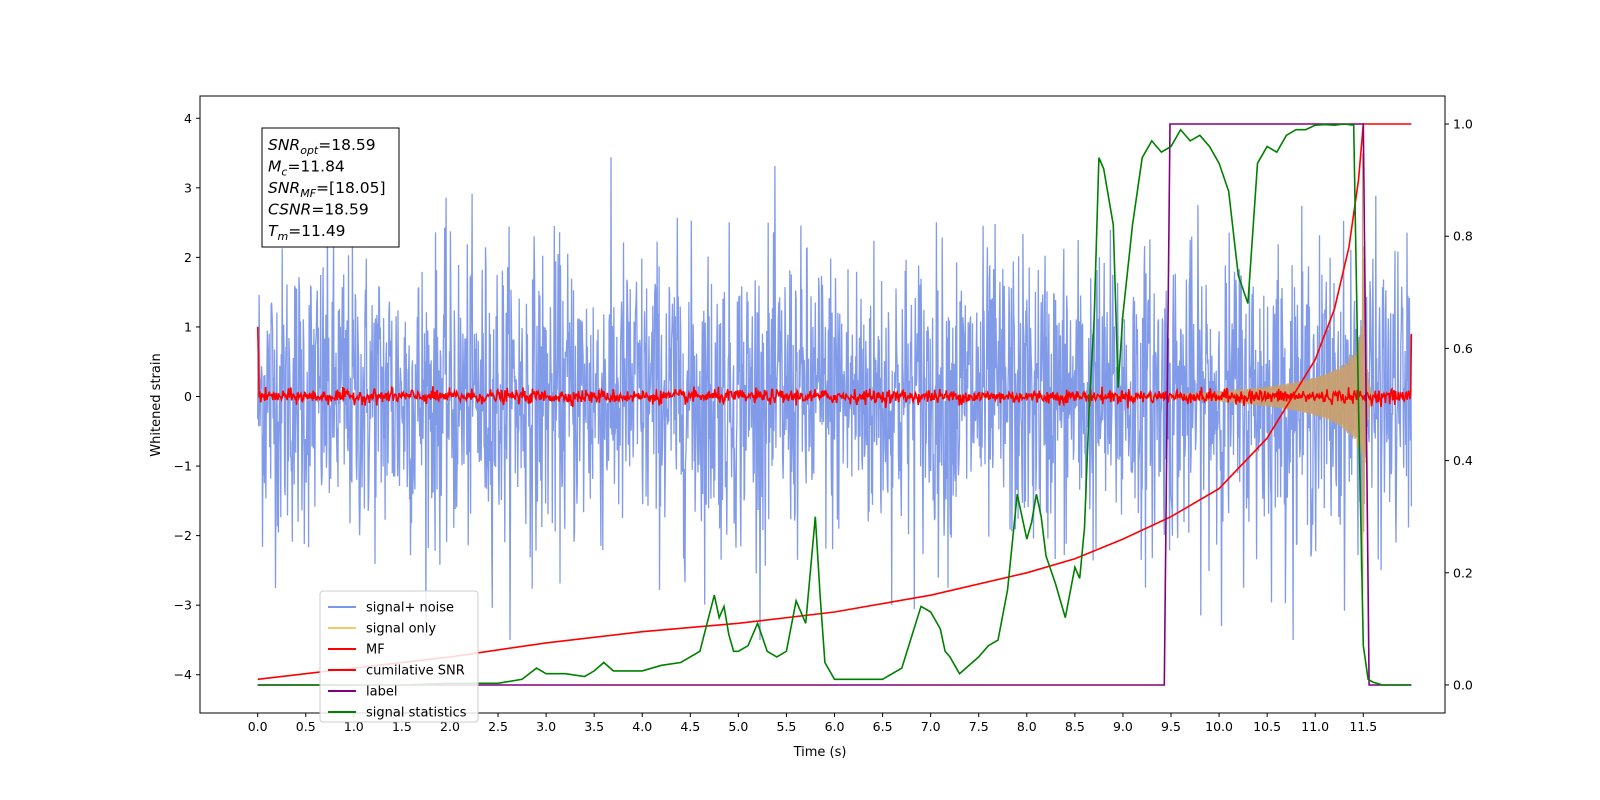 The image size is (1600, 800). I want to click on x-tick-label: 4.0, so click(642, 726).